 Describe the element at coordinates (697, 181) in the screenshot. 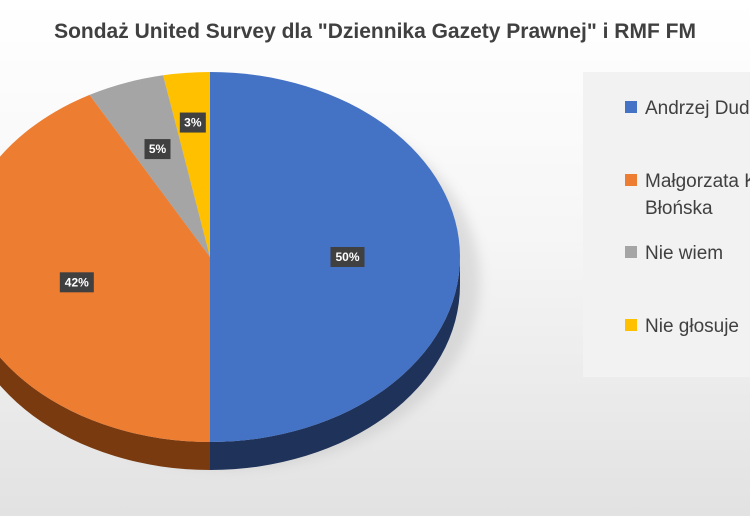

I see `legend-label: Małgorzata Kidawa-` at that location.